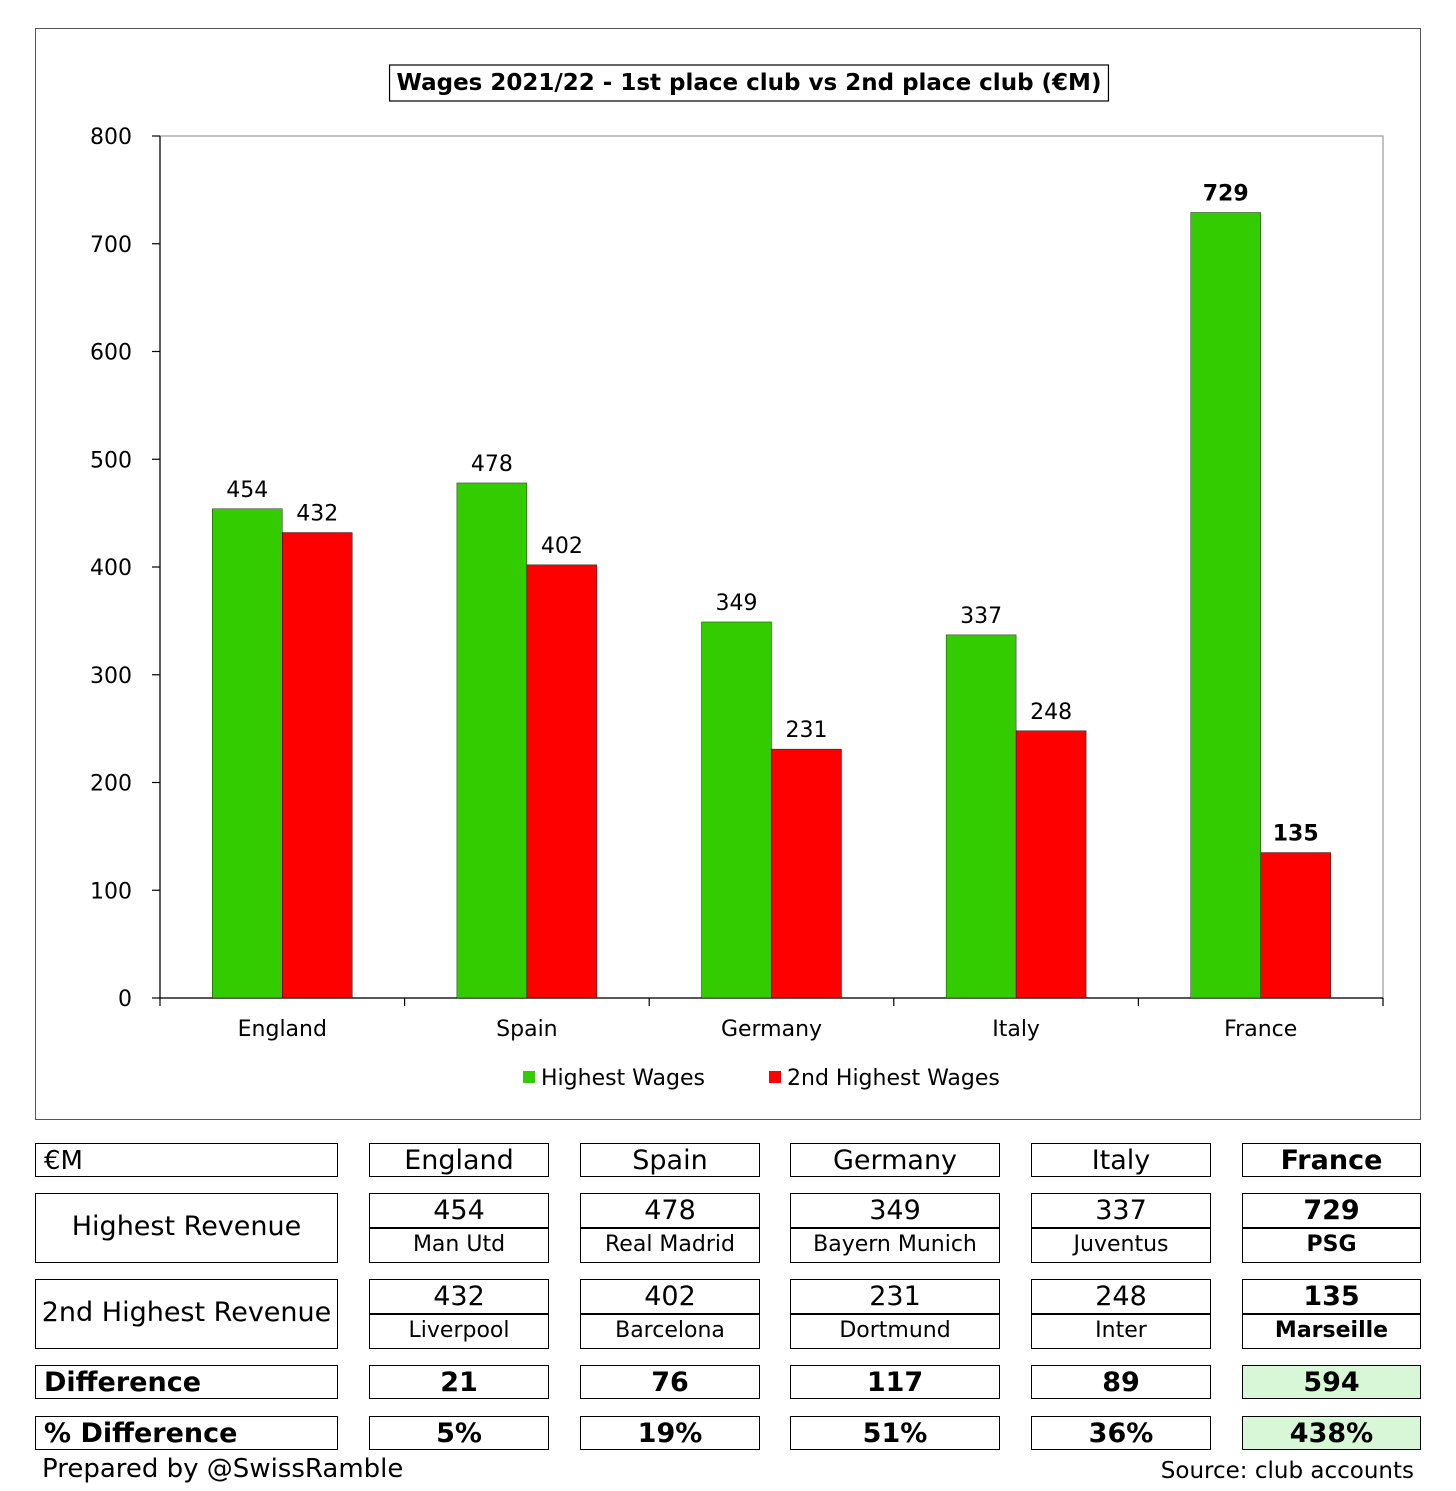 This screenshot has height=1491, width=1456. What do you see at coordinates (562, 546) in the screenshot?
I see `data-label: 402` at bounding box center [562, 546].